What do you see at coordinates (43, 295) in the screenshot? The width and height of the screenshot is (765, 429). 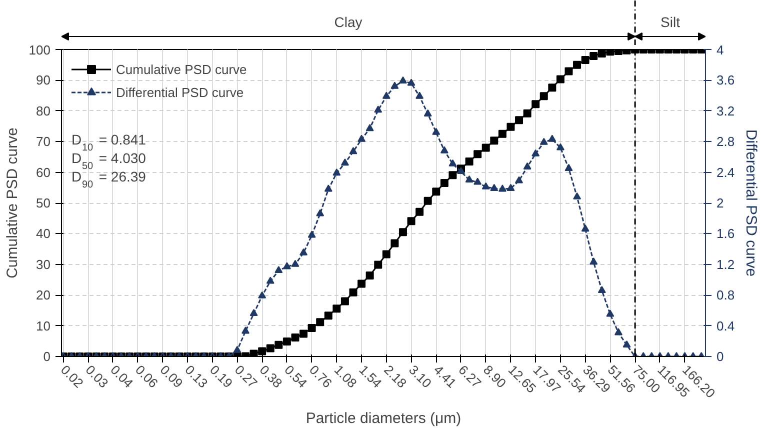 I see `y-tick-label: 20` at bounding box center [43, 295].